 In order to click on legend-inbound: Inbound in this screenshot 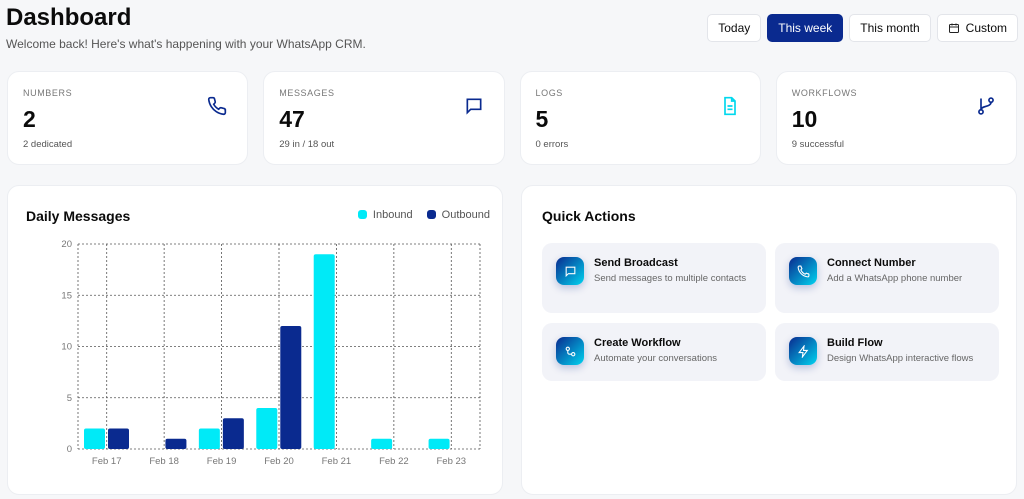, I will do `click(385, 215)`.